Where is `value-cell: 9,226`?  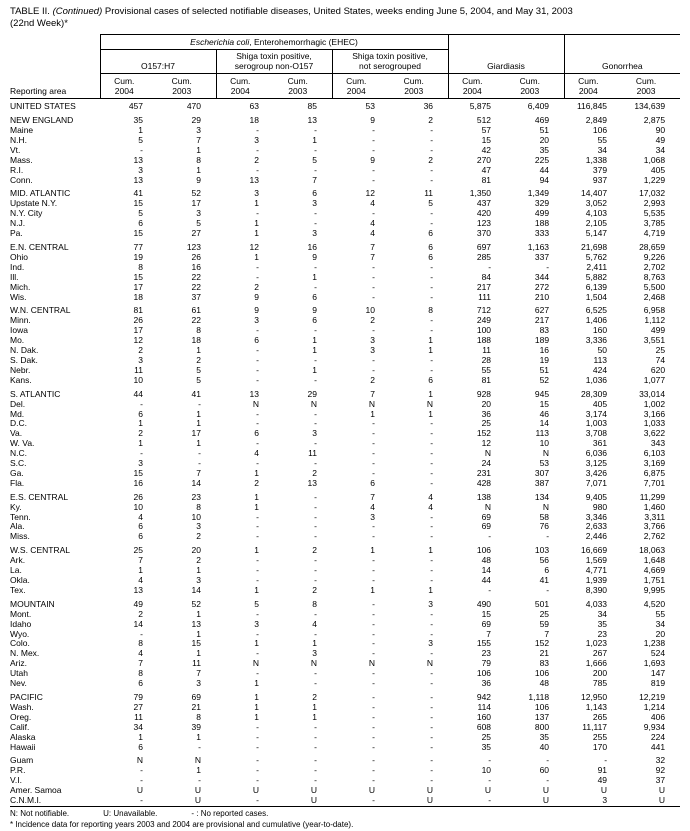
value-cell: 9,226 is located at coordinates (654, 257).